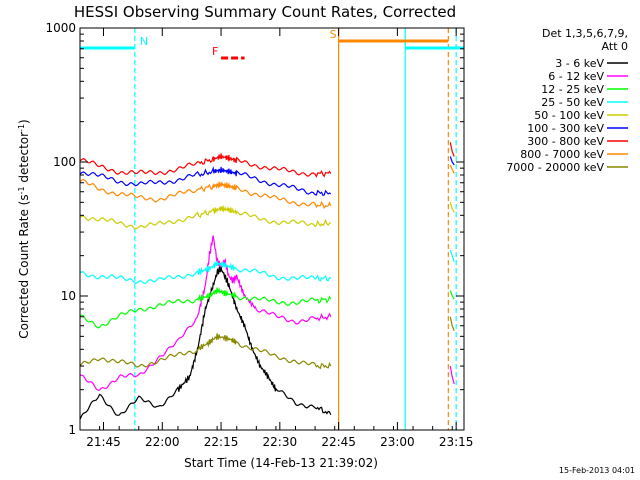  I want to click on y-tick-label-3: 1000, so click(60, 28).